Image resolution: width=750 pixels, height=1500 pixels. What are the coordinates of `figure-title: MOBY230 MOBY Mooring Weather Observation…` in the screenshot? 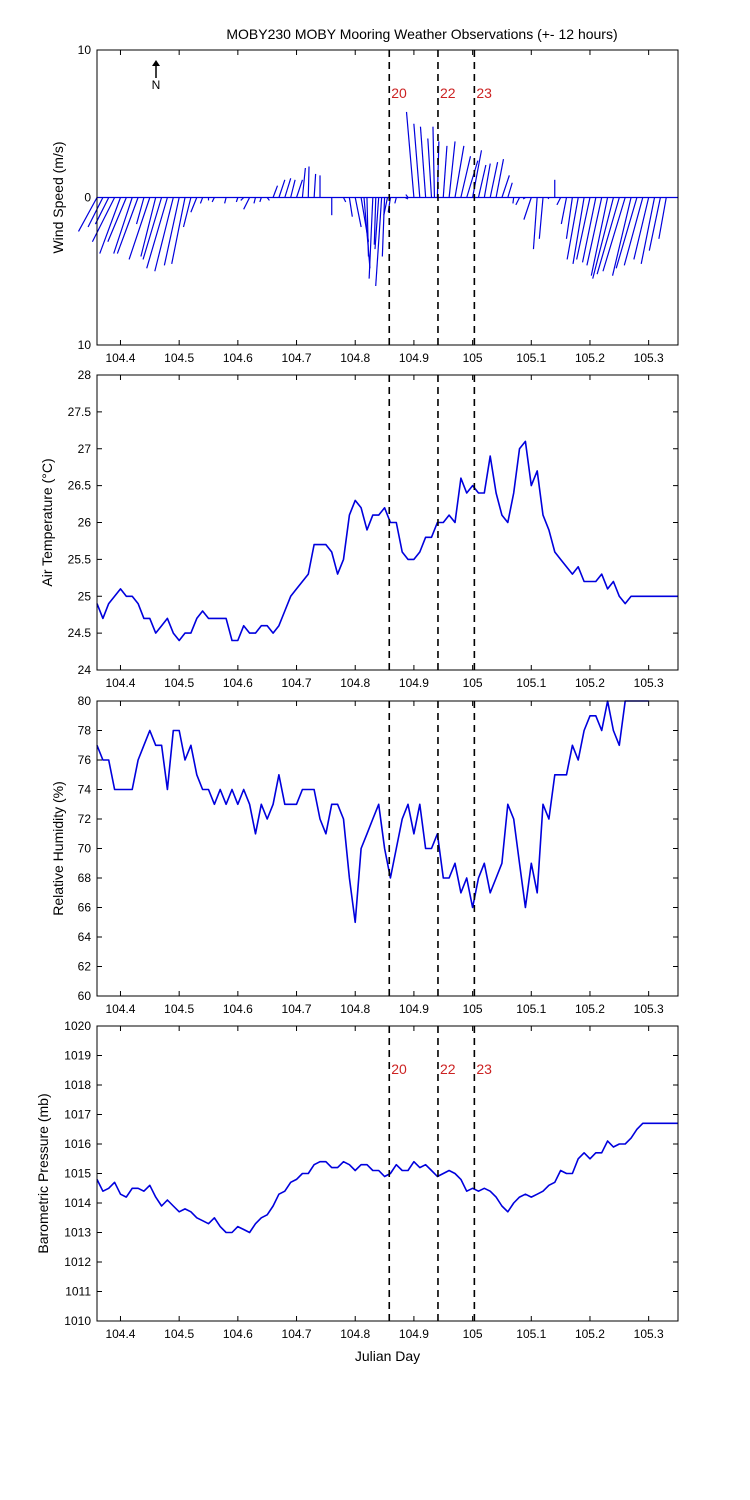 It's located at (421, 34).